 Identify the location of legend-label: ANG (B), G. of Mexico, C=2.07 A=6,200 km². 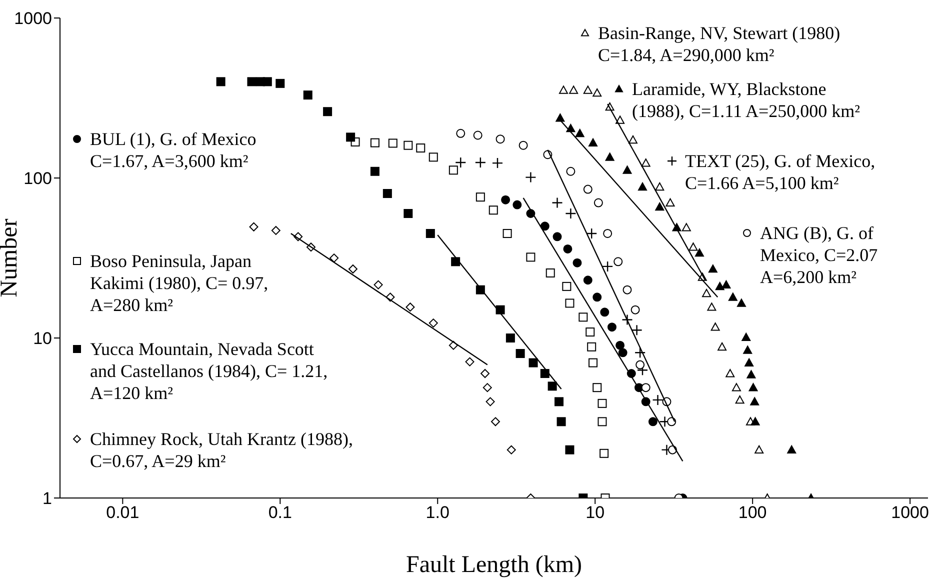
(819, 255).